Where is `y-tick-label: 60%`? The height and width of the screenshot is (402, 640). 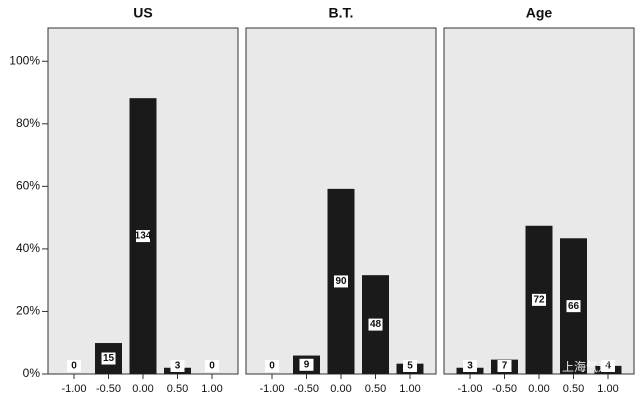
y-tick-label: 60% is located at coordinates (28, 186).